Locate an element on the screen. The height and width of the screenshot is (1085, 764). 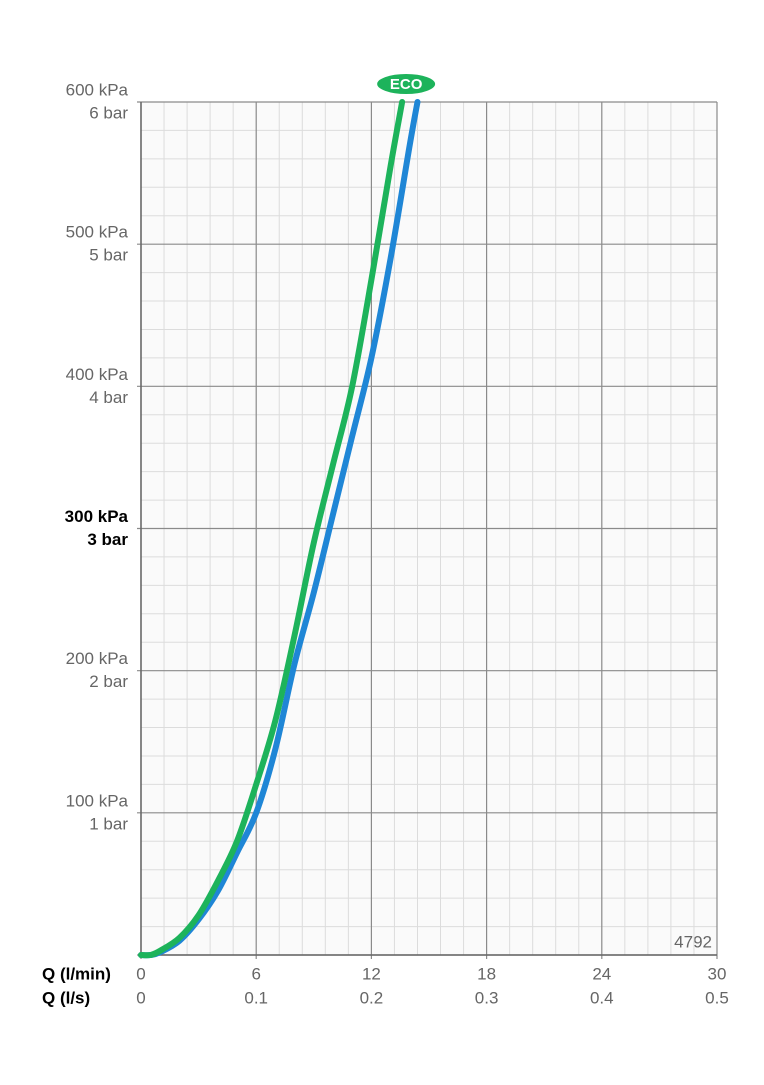
y-tick-label: 300 kPa is located at coordinates (97, 516).